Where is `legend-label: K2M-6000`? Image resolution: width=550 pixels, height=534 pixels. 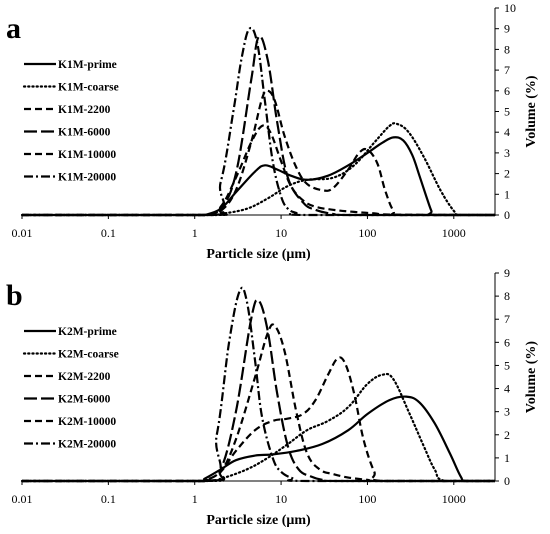
legend-label: K2M-6000 is located at coordinates (84, 400).